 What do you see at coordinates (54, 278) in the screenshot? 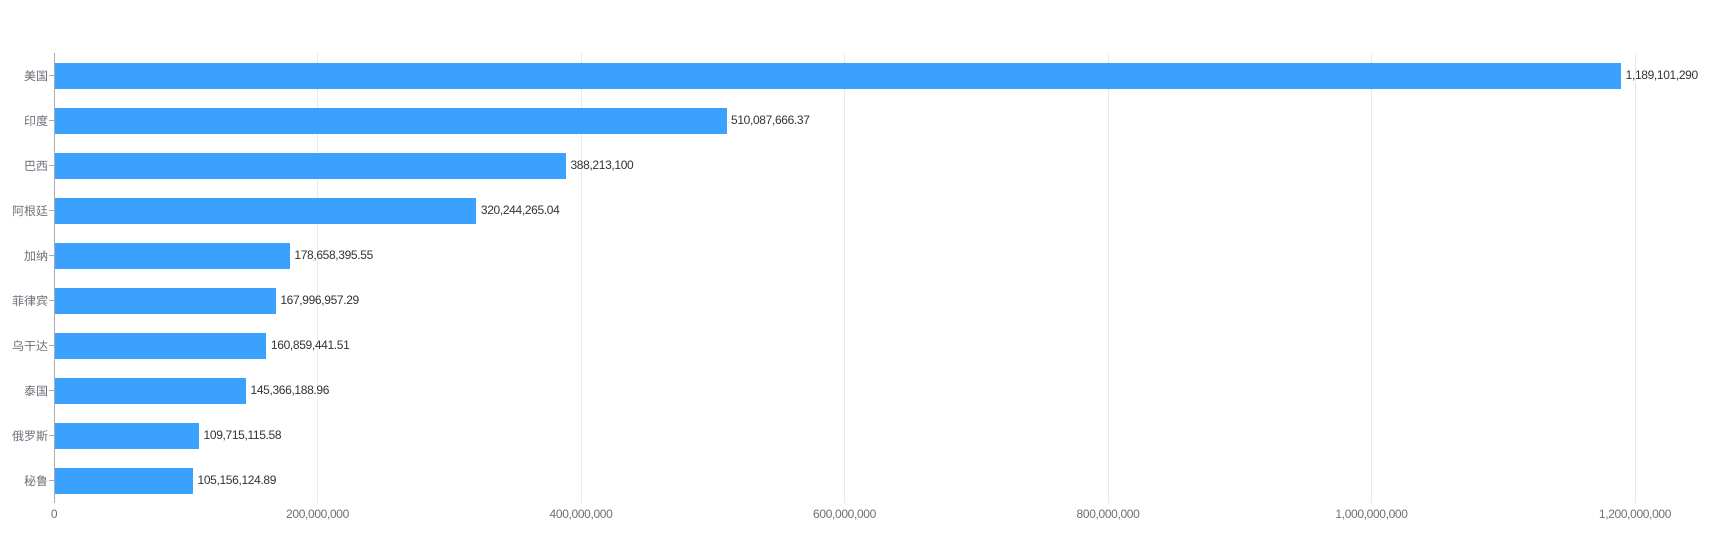
I see `y-axis-line` at bounding box center [54, 278].